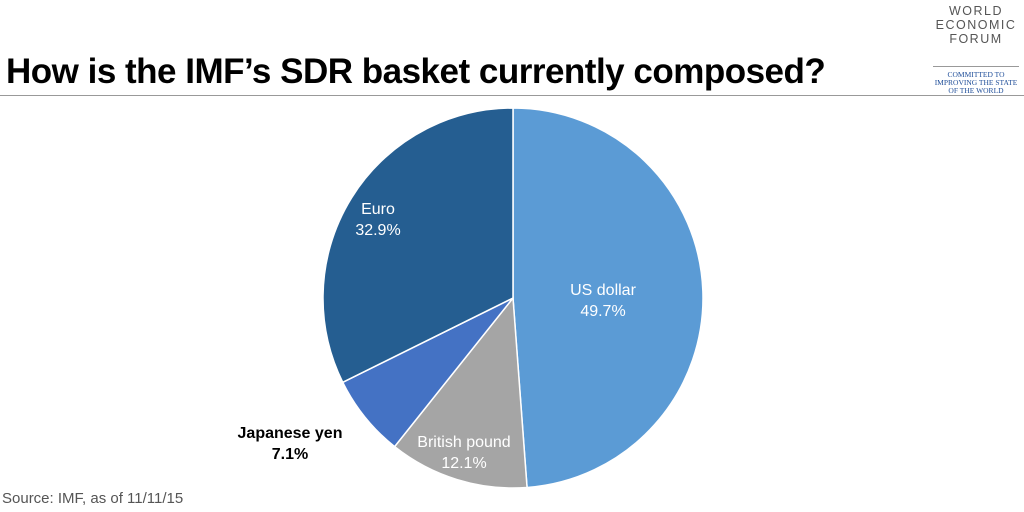 Image resolution: width=1024 pixels, height=512 pixels. Describe the element at coordinates (976, 39) in the screenshot. I see `logo-line: FORUM` at that location.